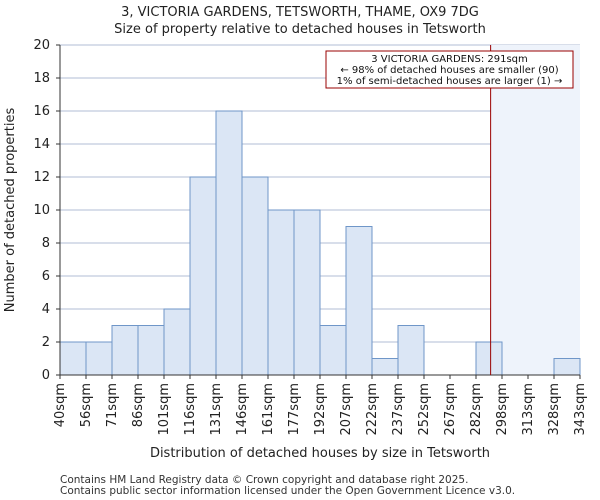 Image resolution: width=600 pixels, height=500 pixels. I want to click on x-tick-label: 86sqm, so click(138, 405).